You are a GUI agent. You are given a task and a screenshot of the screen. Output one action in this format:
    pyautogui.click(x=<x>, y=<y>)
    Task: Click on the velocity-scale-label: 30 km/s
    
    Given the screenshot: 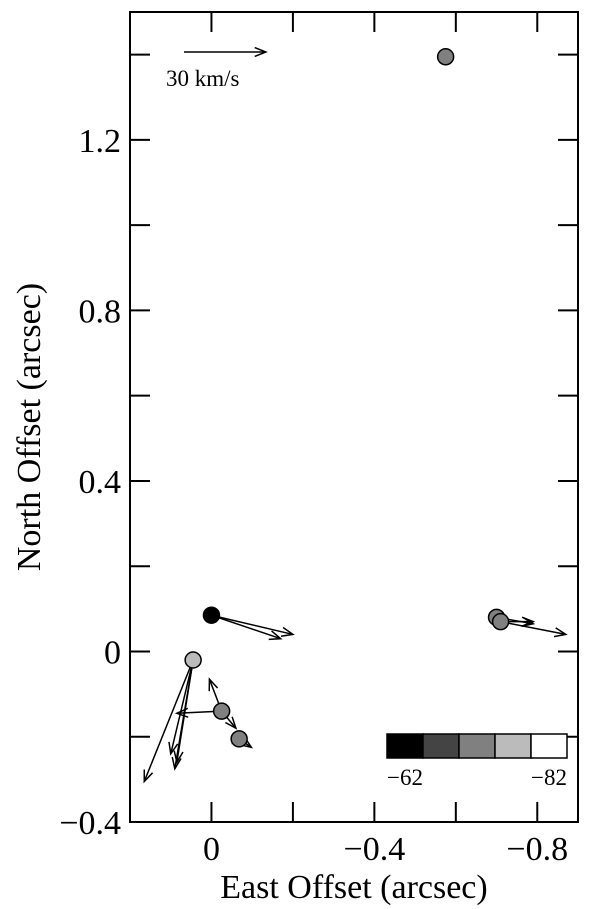 What is the action you would take?
    pyautogui.click(x=203, y=78)
    